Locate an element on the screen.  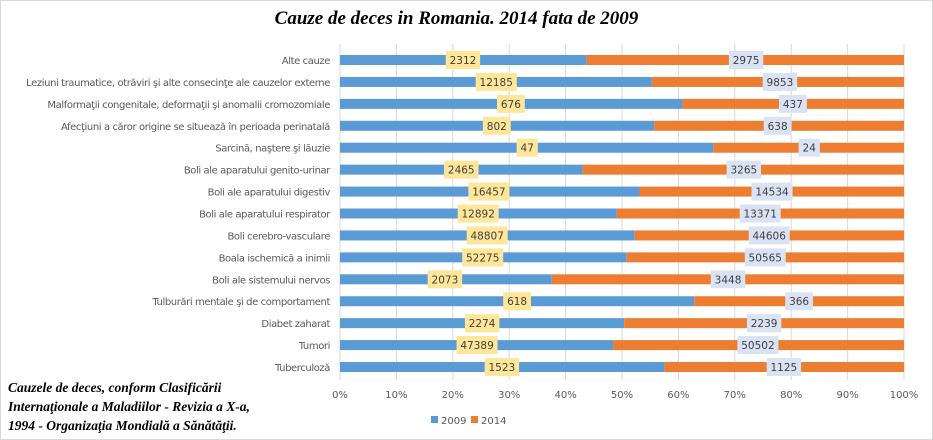
data-label-2014: 2239 is located at coordinates (764, 324).